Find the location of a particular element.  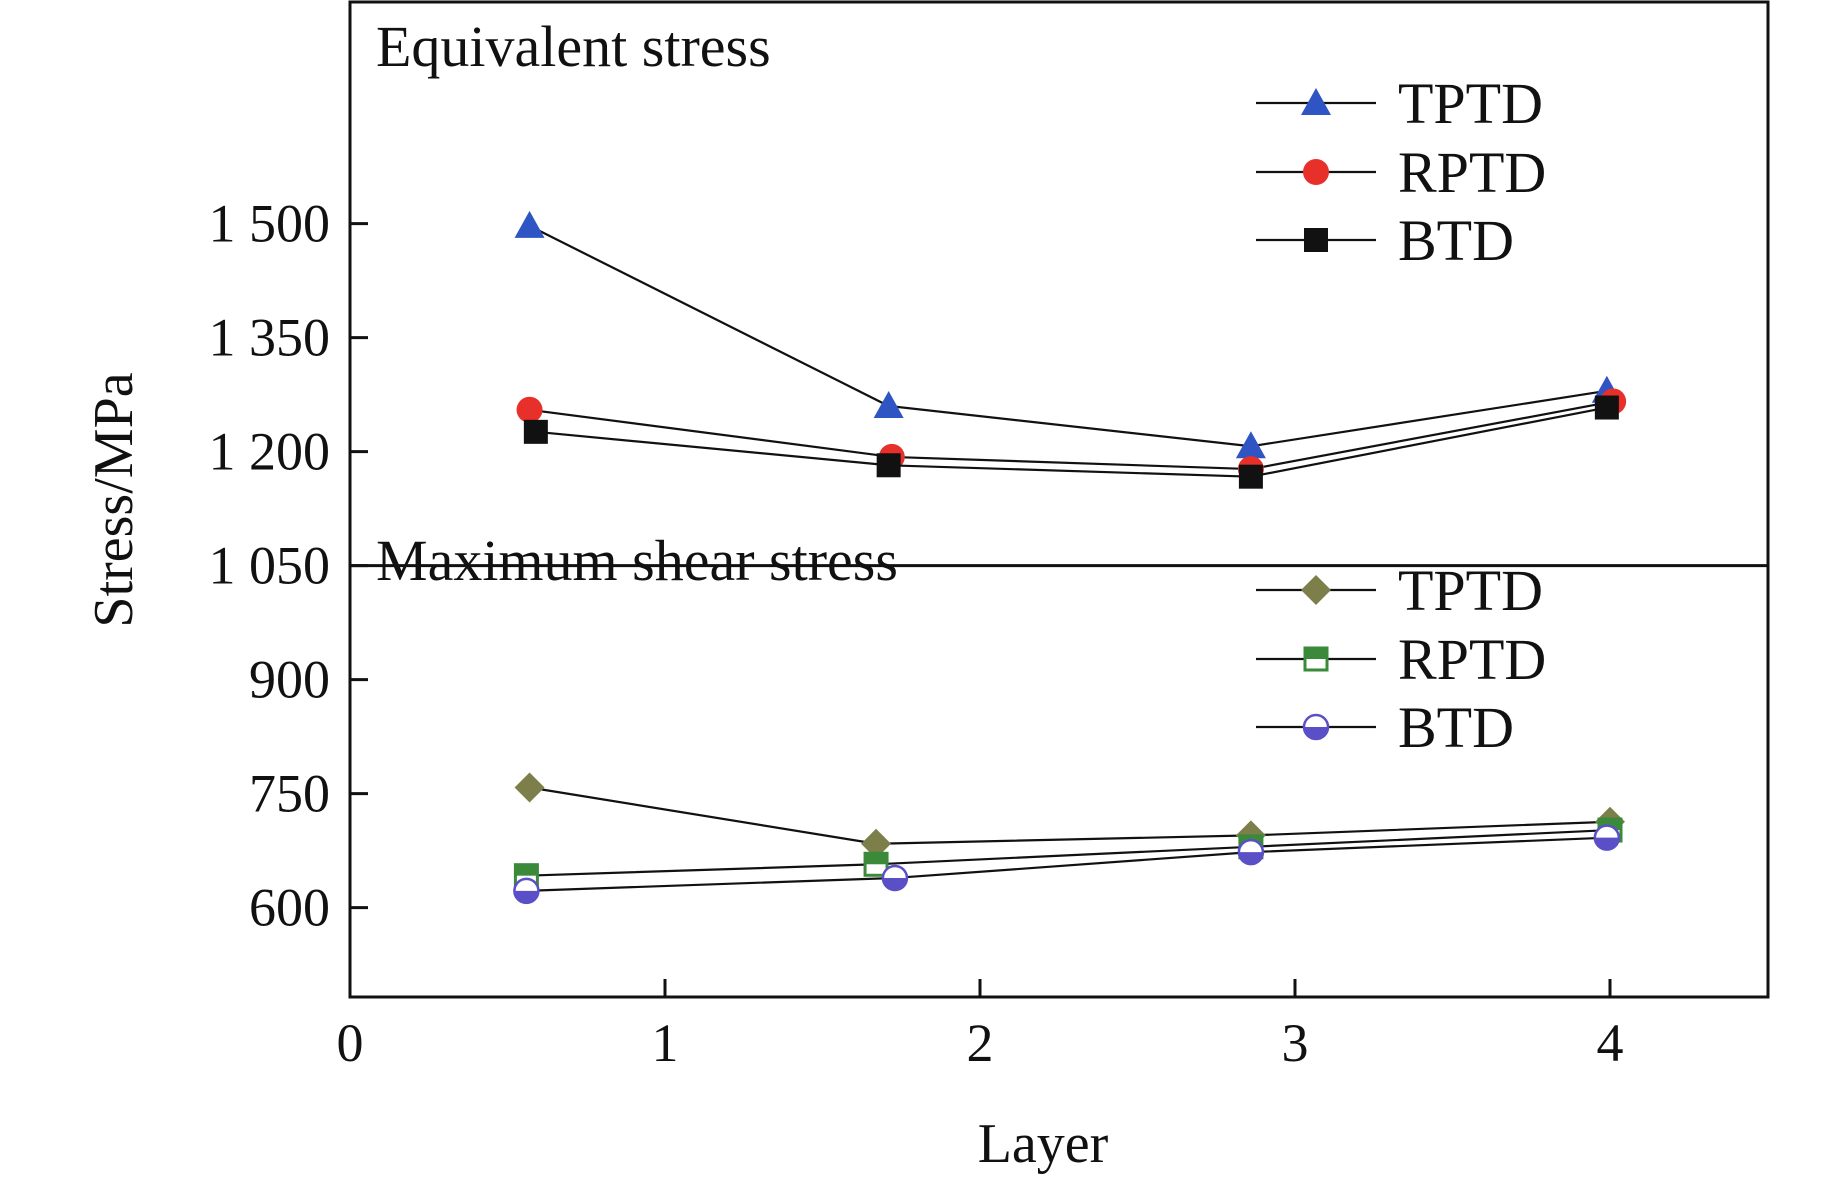

legend-label-0-rptd: RPTD is located at coordinates (1472, 172).